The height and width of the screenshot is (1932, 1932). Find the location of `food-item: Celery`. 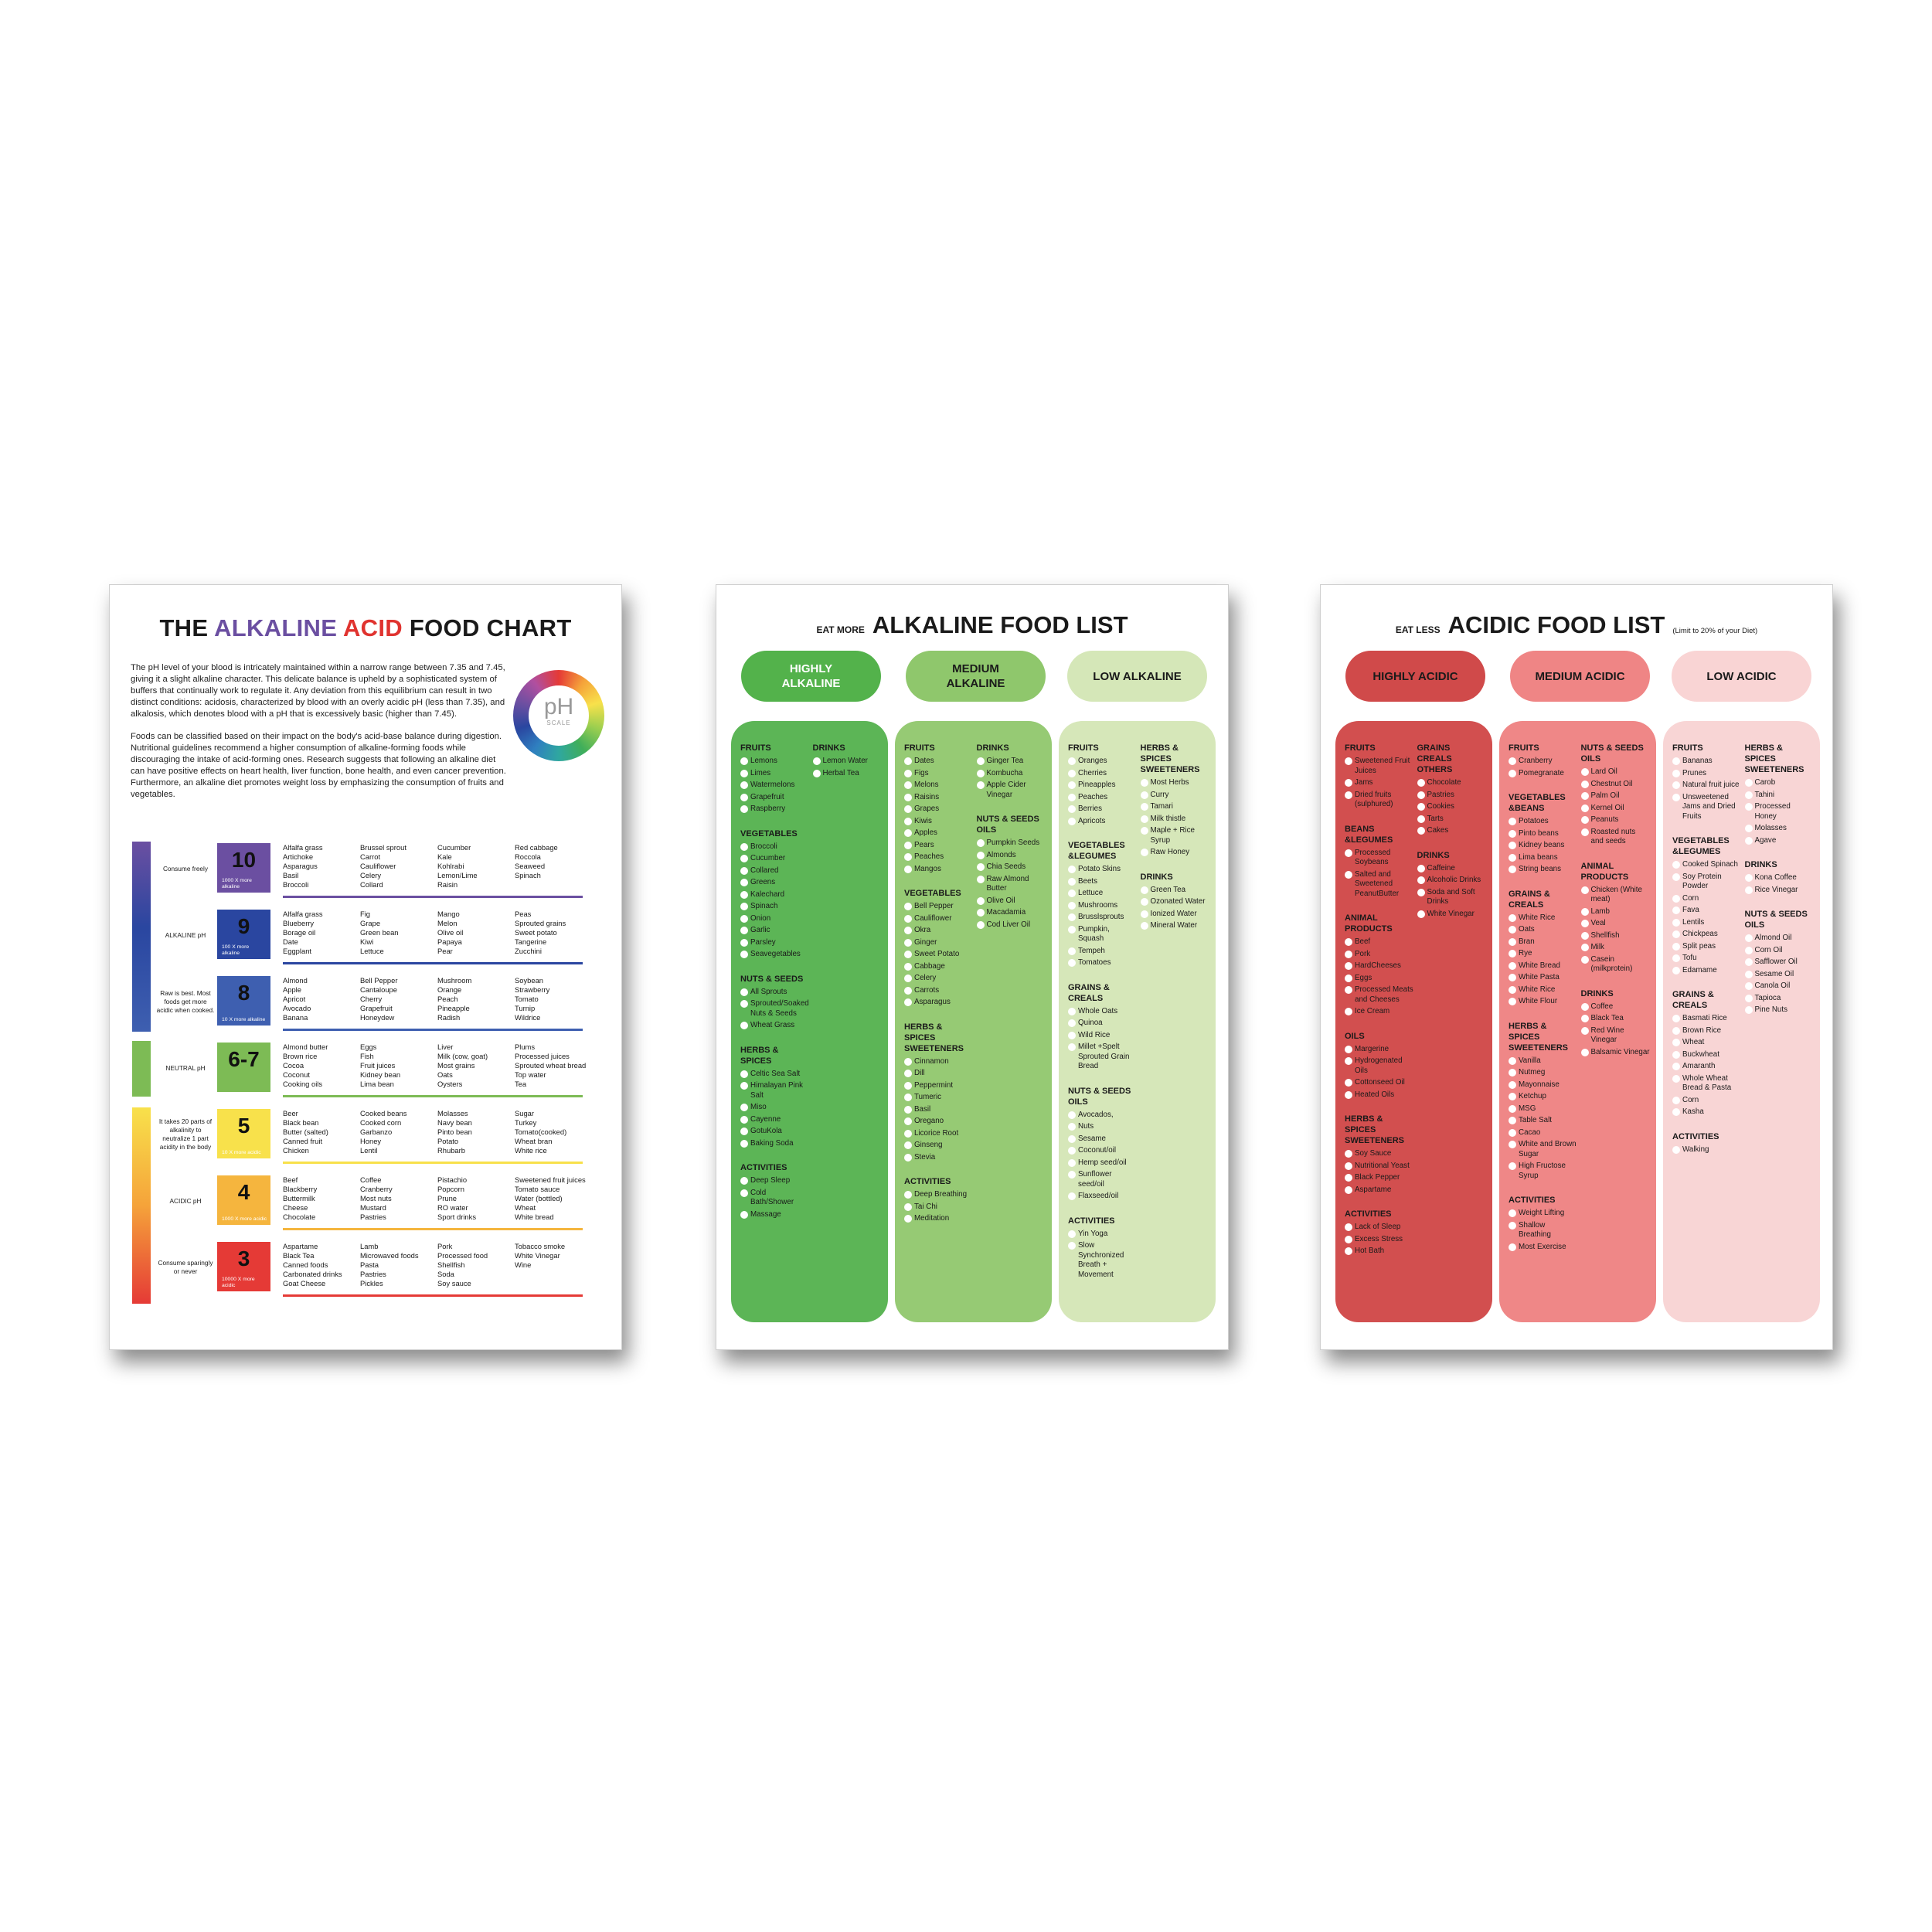

food-item: Celery is located at coordinates (371, 875).